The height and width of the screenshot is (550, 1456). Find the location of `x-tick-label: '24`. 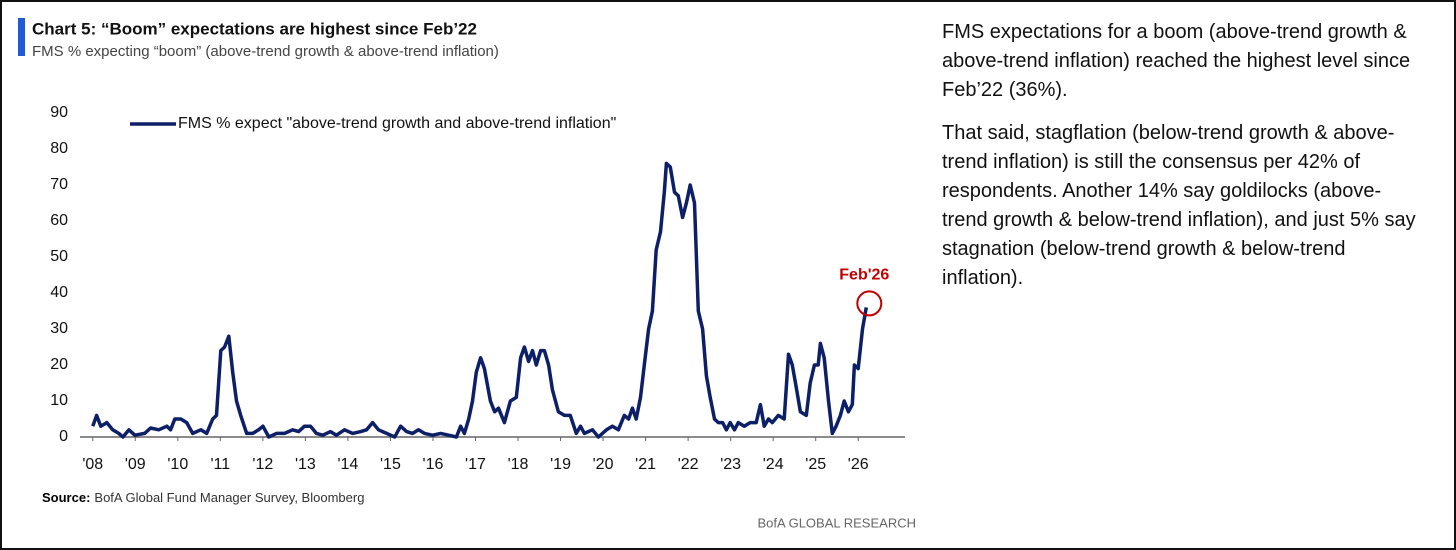

x-tick-label: '24 is located at coordinates (773, 464).